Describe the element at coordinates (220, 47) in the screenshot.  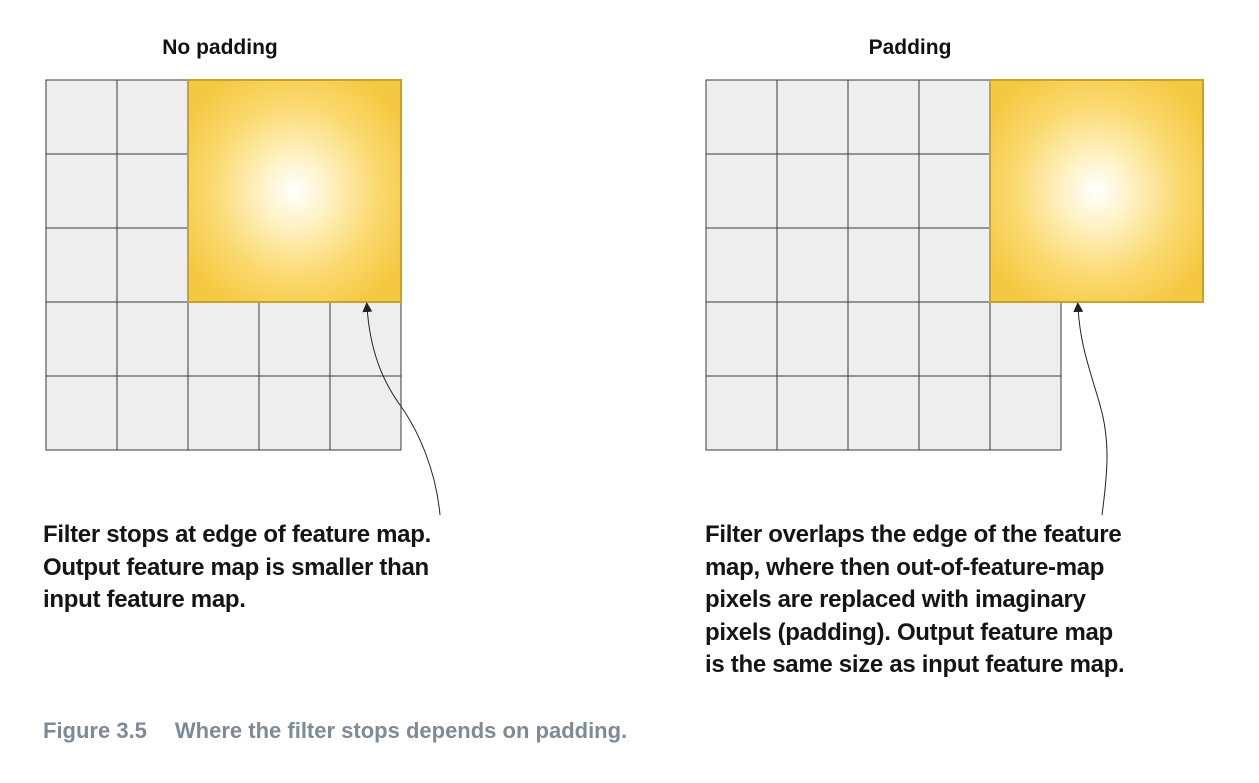
I see `panel-title-no-padding: No padding` at that location.